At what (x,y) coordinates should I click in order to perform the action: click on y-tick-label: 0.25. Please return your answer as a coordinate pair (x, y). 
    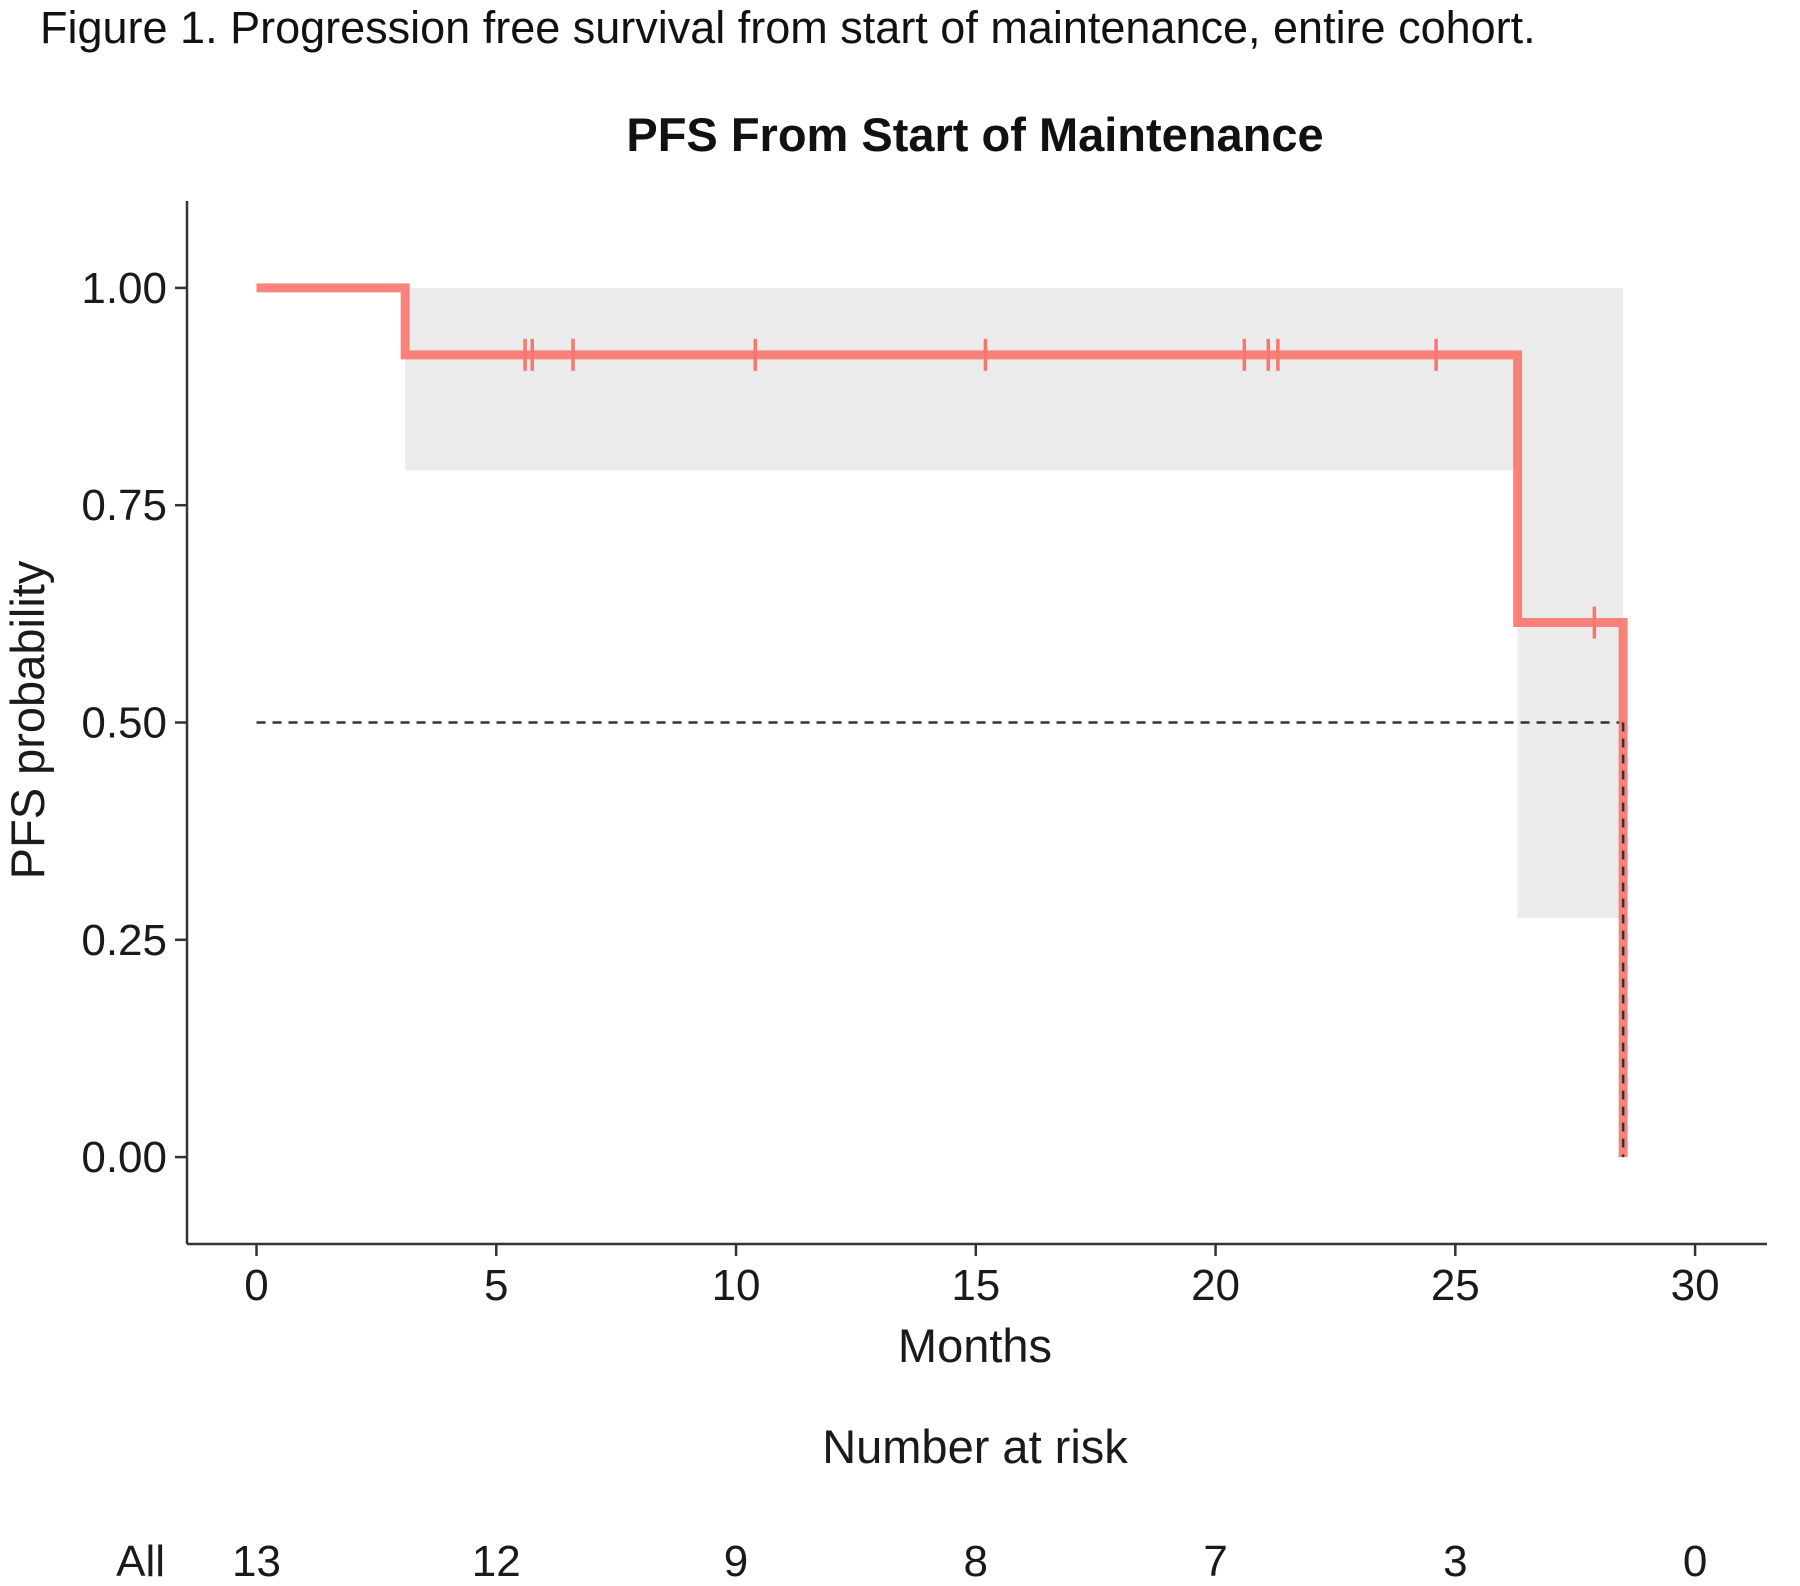
    Looking at the image, I should click on (124, 940).